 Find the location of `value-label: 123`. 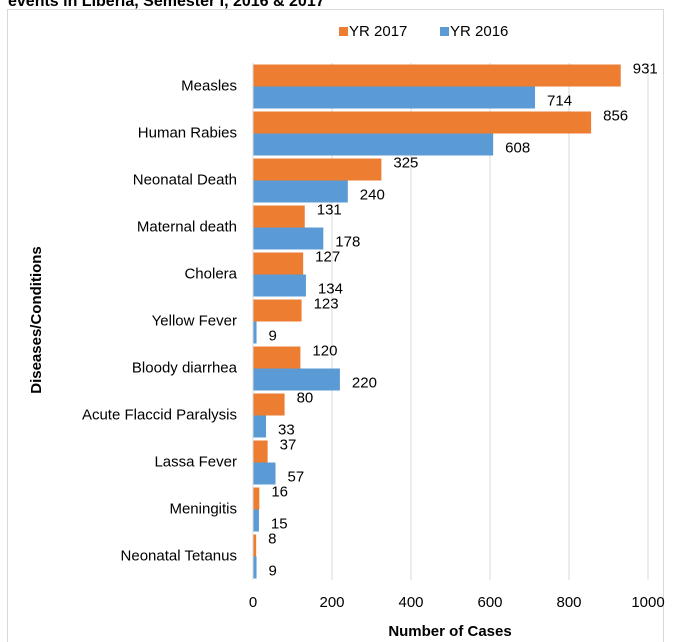

value-label: 123 is located at coordinates (326, 303).